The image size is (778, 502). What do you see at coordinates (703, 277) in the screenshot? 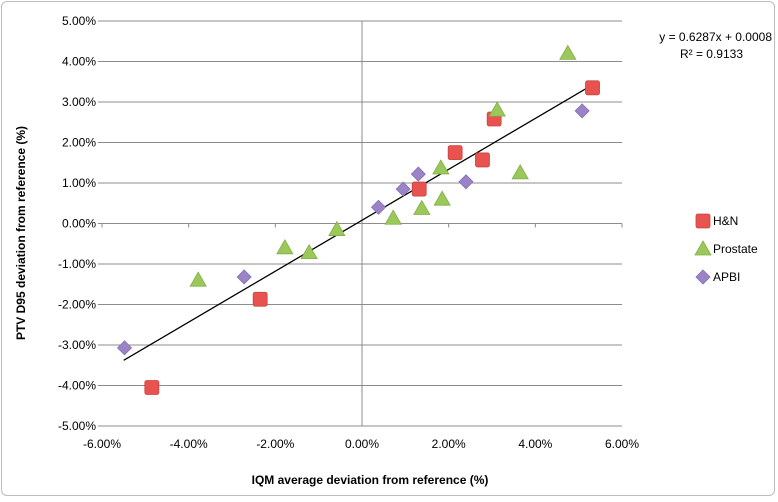
I see `legend-marker-apbi` at bounding box center [703, 277].